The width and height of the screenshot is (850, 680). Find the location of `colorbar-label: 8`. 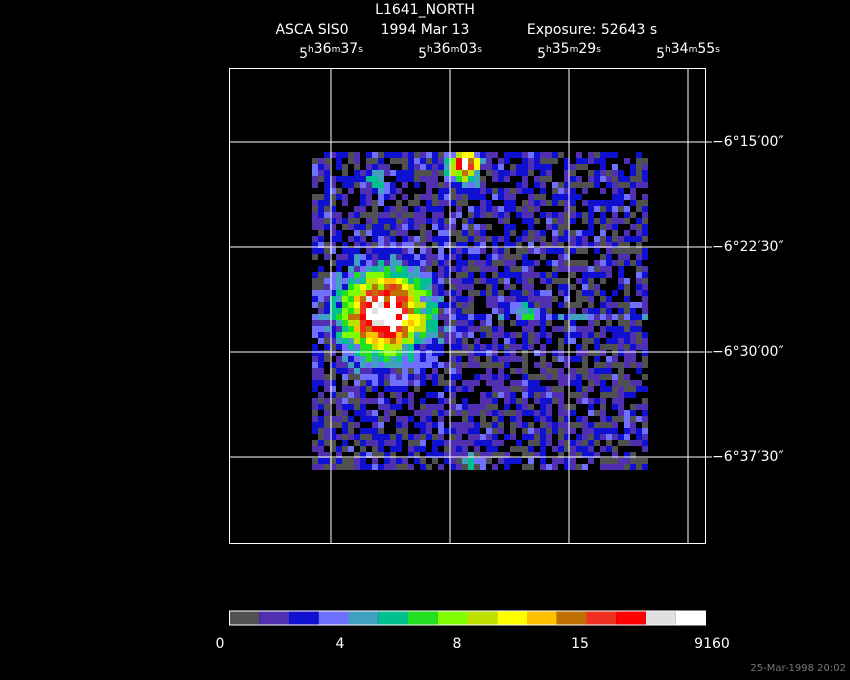

colorbar-label: 8 is located at coordinates (457, 644).